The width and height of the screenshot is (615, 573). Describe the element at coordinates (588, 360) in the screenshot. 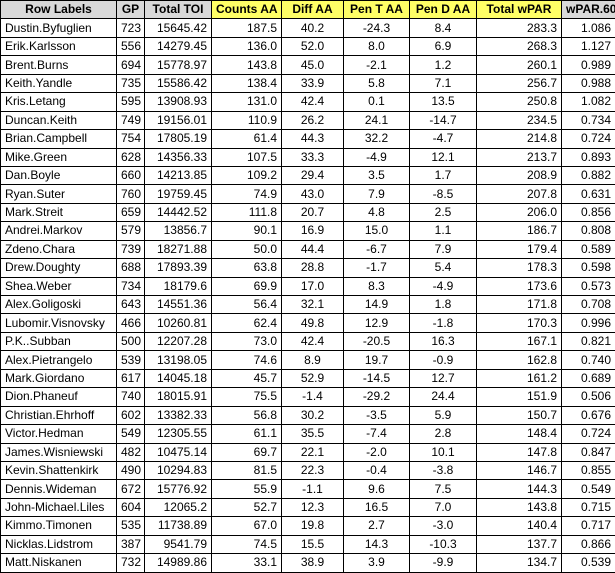

I see `stat-cell: 0.740` at that location.